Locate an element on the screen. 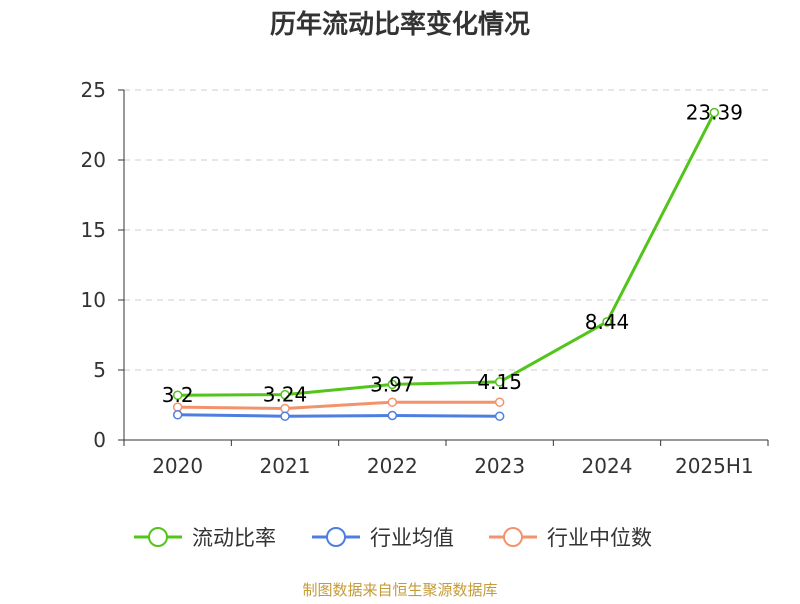 The height and width of the screenshot is (604, 800). data-label: 3.2 is located at coordinates (178, 395).